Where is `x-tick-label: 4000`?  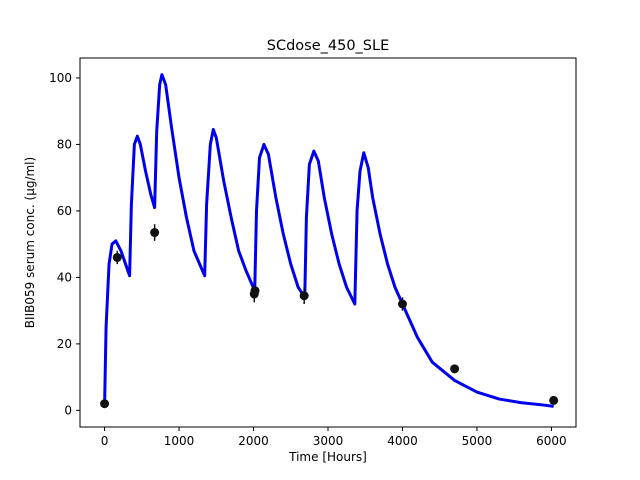 x-tick-label: 4000 is located at coordinates (402, 441).